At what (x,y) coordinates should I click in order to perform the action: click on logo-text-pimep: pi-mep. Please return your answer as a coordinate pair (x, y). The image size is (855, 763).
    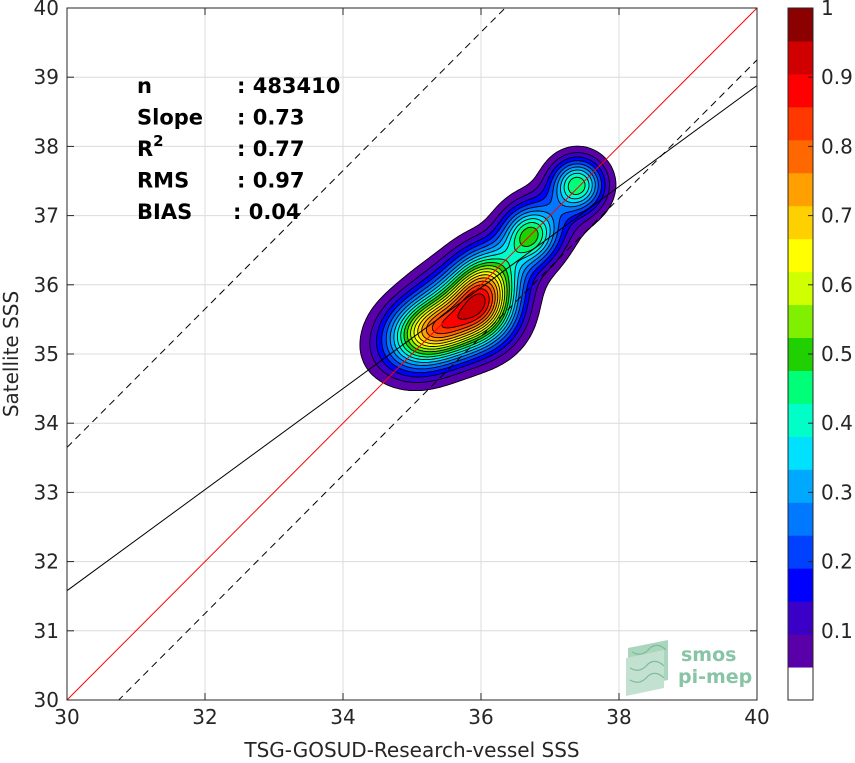
    Looking at the image, I should click on (715, 677).